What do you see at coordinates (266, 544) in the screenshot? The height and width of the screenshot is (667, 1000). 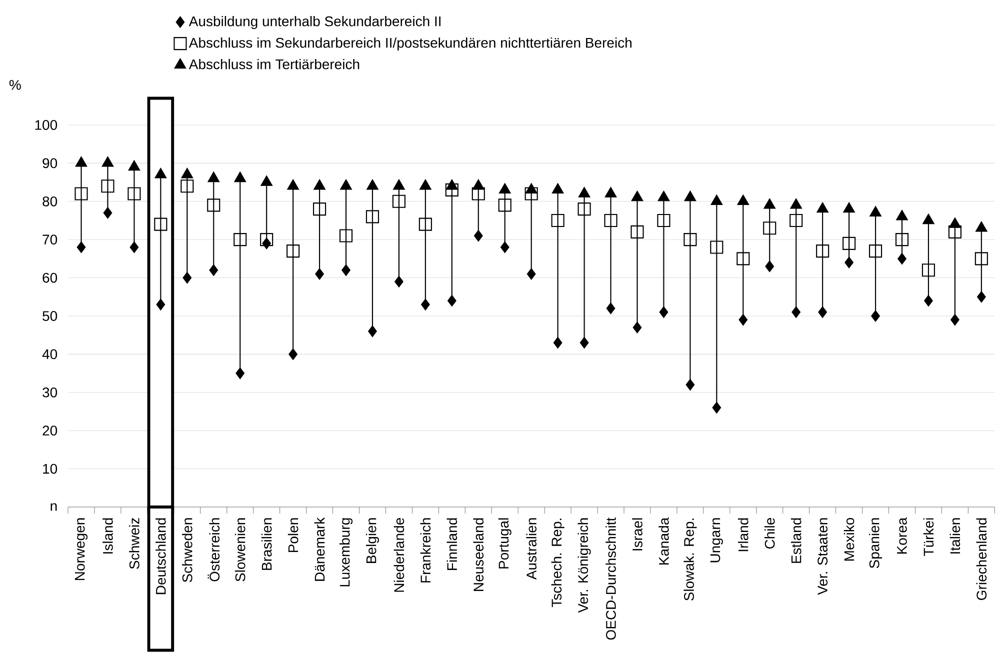 I see `x-tick-label: Brasilien` at bounding box center [266, 544].